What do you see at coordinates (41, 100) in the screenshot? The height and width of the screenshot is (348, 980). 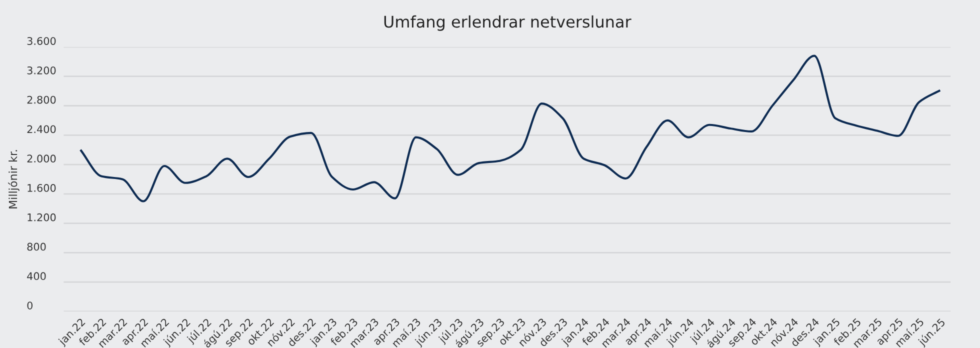 I see `y-tick-label: 2.800` at bounding box center [41, 100].